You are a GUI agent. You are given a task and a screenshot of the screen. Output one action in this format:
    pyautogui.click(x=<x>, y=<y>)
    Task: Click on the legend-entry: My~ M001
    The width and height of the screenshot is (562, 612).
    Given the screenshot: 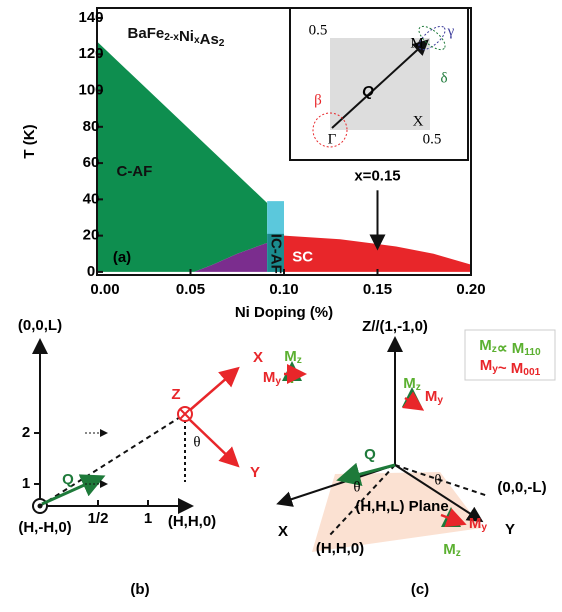 What is the action you would take?
    pyautogui.click(x=510, y=367)
    